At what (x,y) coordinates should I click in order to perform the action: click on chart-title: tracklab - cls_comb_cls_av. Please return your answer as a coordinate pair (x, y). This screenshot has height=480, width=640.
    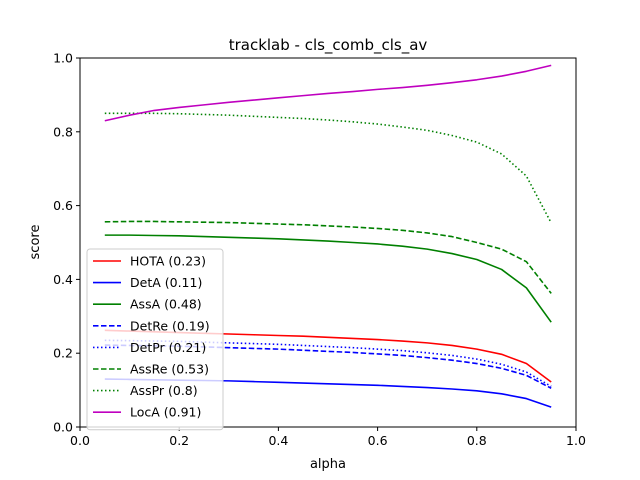
    Looking at the image, I should click on (328, 45).